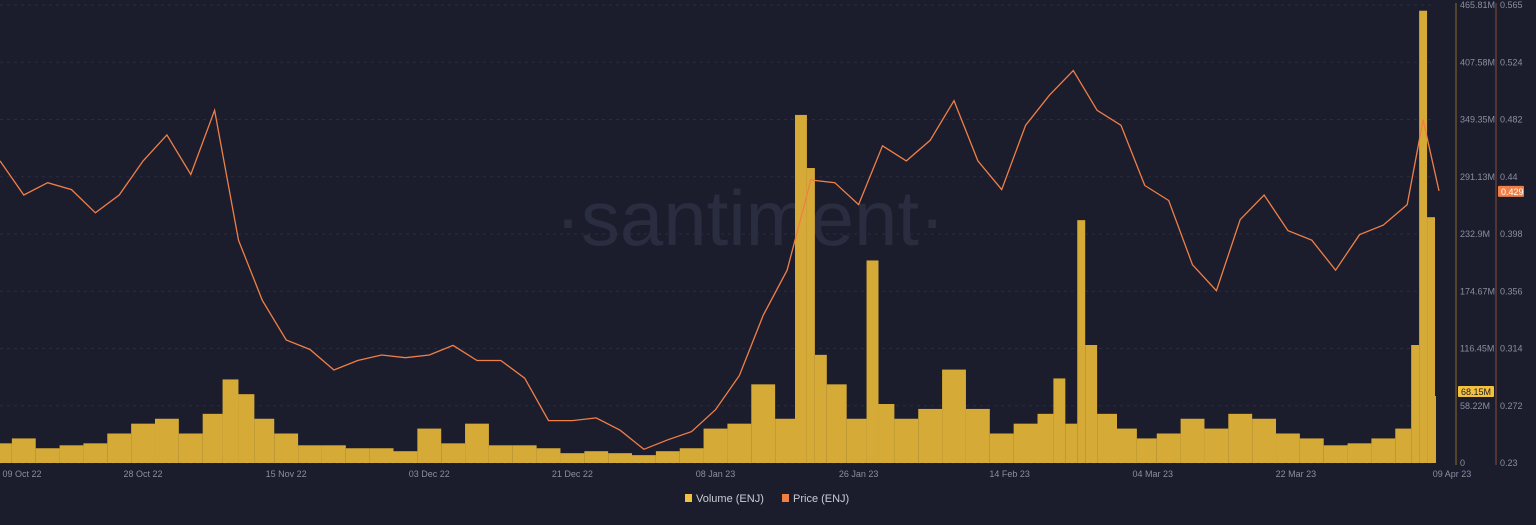  I want to click on volume-tick-label: 407.58M, so click(1477, 62).